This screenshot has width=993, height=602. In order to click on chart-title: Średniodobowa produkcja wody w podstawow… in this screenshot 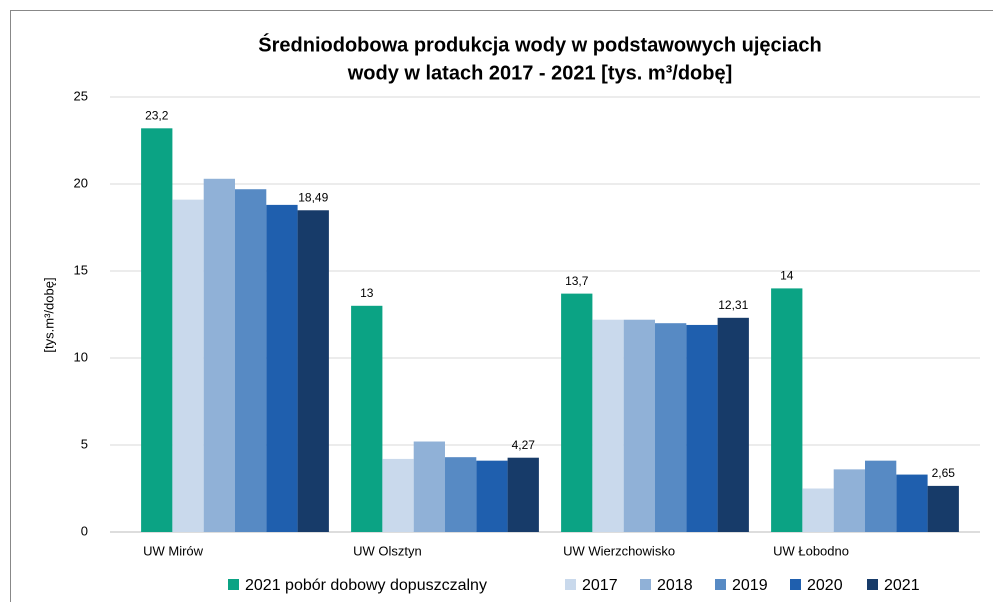, I will do `click(539, 44)`.